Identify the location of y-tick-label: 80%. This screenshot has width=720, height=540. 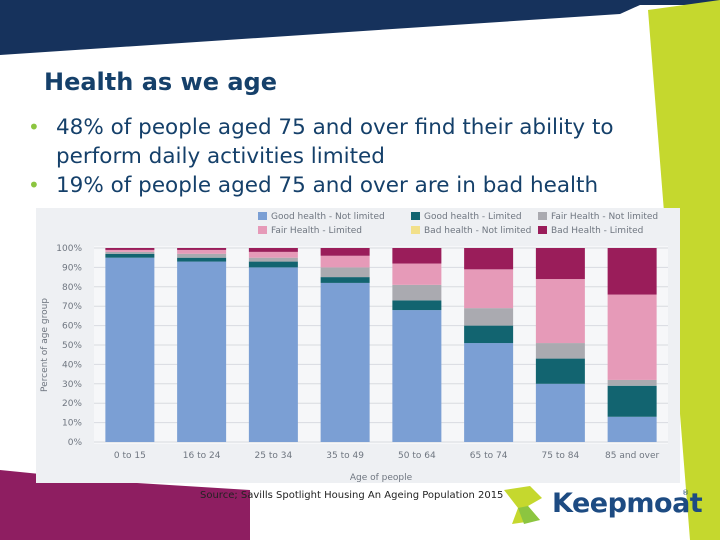
(72, 288).